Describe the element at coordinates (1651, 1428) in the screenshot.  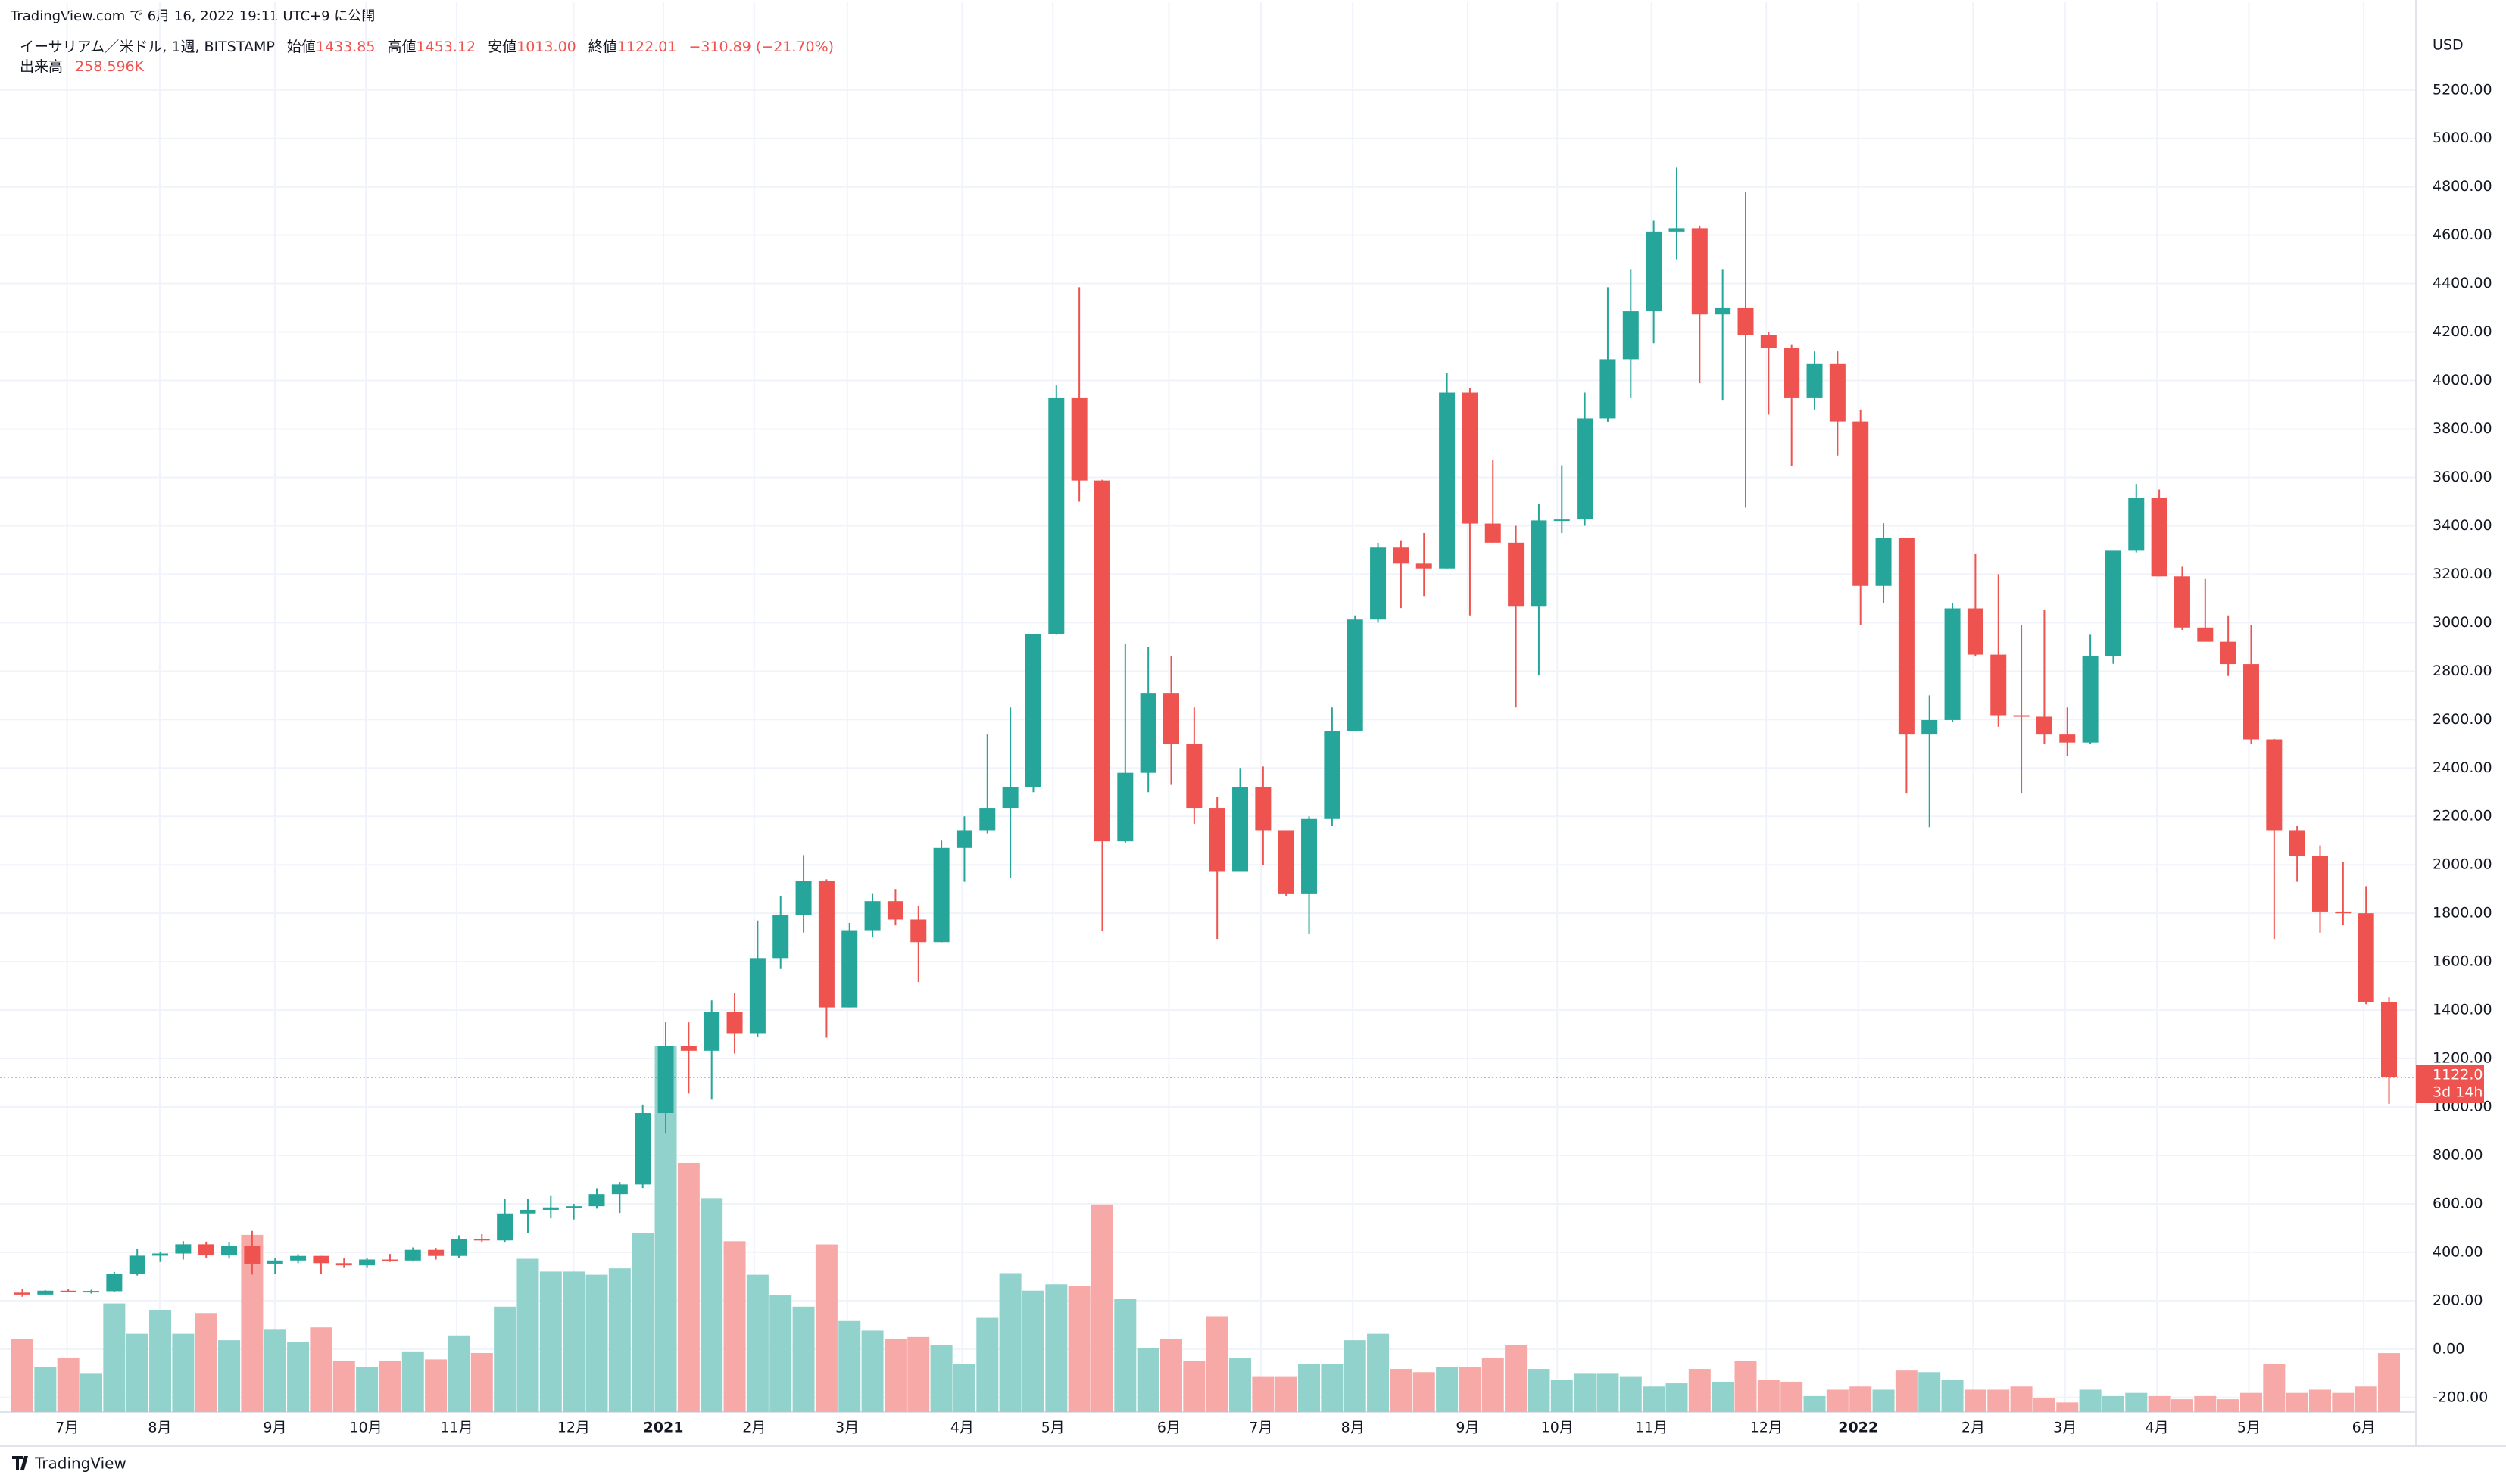
I see `x-tick-label: 11月` at that location.